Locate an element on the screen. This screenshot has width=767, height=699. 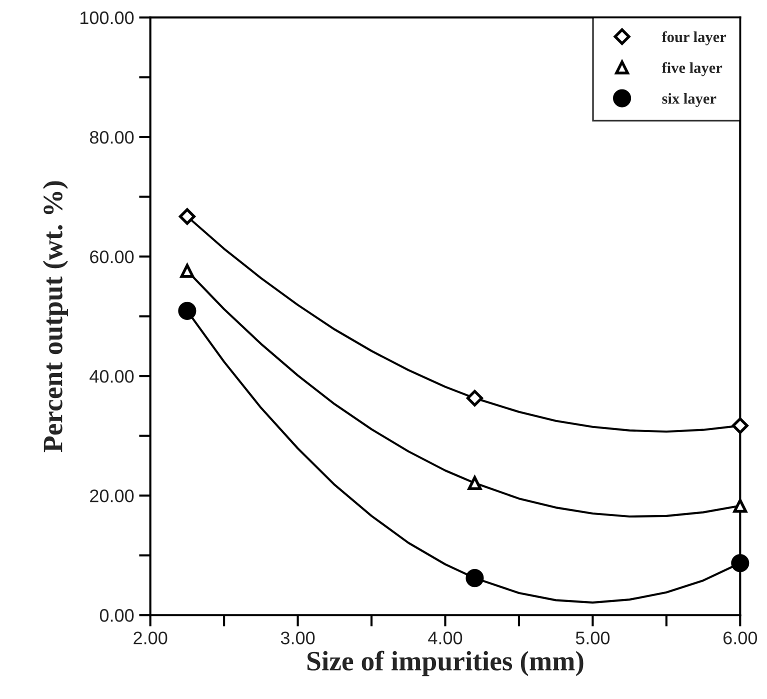
x-tick-label: 3.00 is located at coordinates (297, 638).